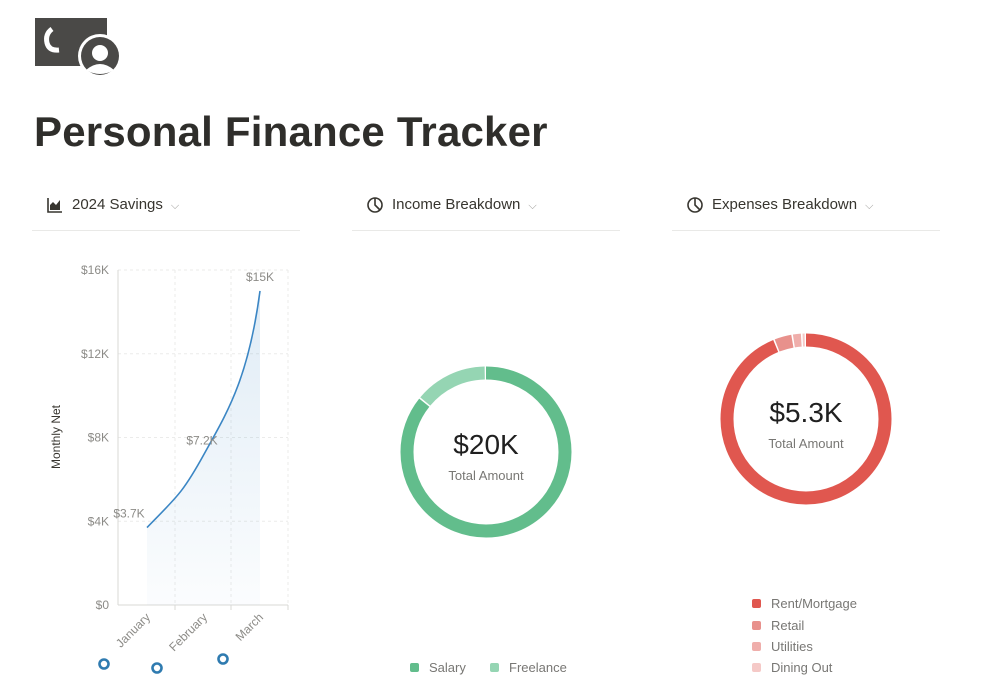 Image resolution: width=985 pixels, height=685 pixels. I want to click on y-axis-label: Monthly Net, so click(56, 436).